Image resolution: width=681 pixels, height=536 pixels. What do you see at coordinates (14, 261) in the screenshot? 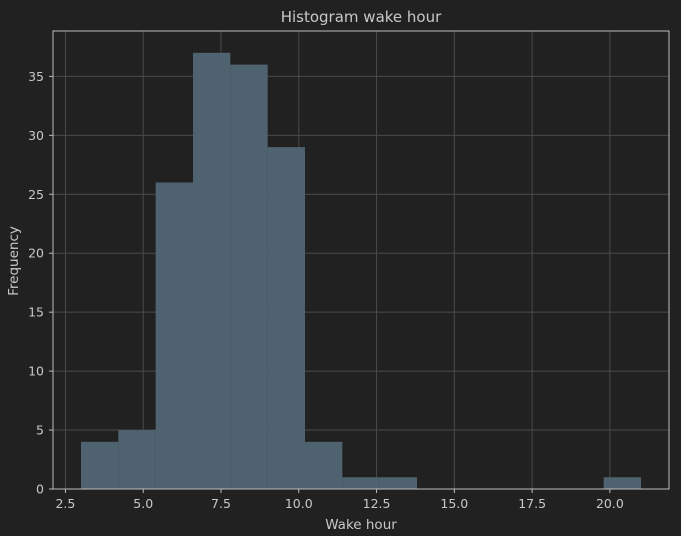
I see `y-axis-label: Frequency` at bounding box center [14, 261].